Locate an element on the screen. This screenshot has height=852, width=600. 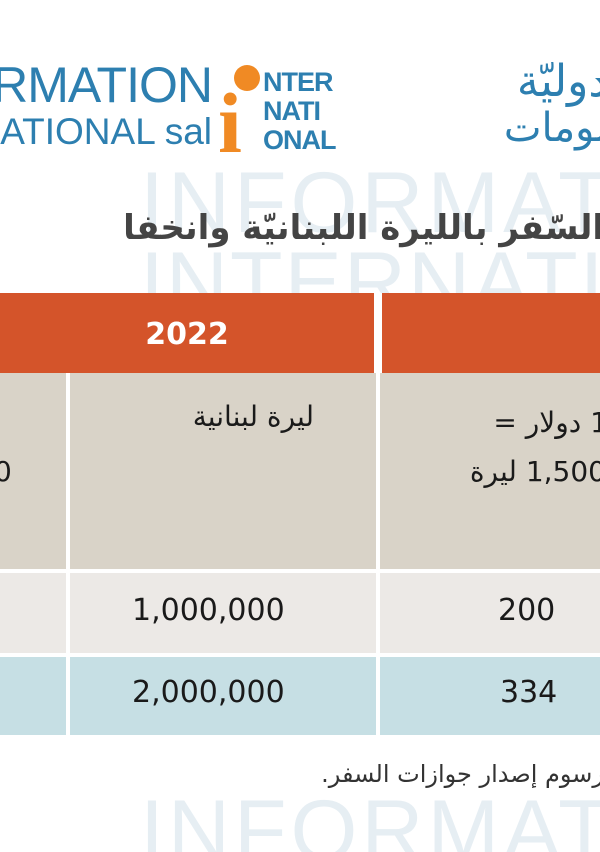
logo-arabic: دوليّة لومات is located at coordinates (477, 110).